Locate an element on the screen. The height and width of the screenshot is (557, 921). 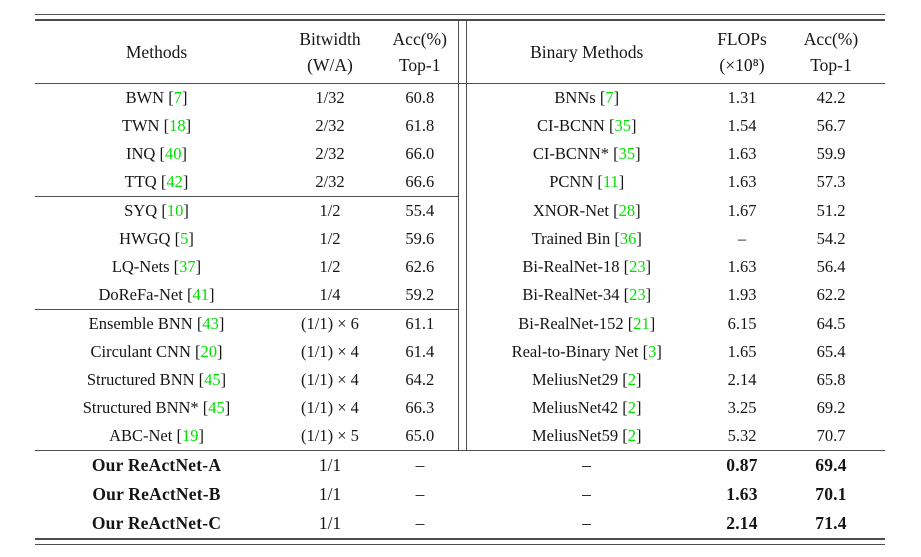
flops-cell: 5.32 is located at coordinates (742, 435).